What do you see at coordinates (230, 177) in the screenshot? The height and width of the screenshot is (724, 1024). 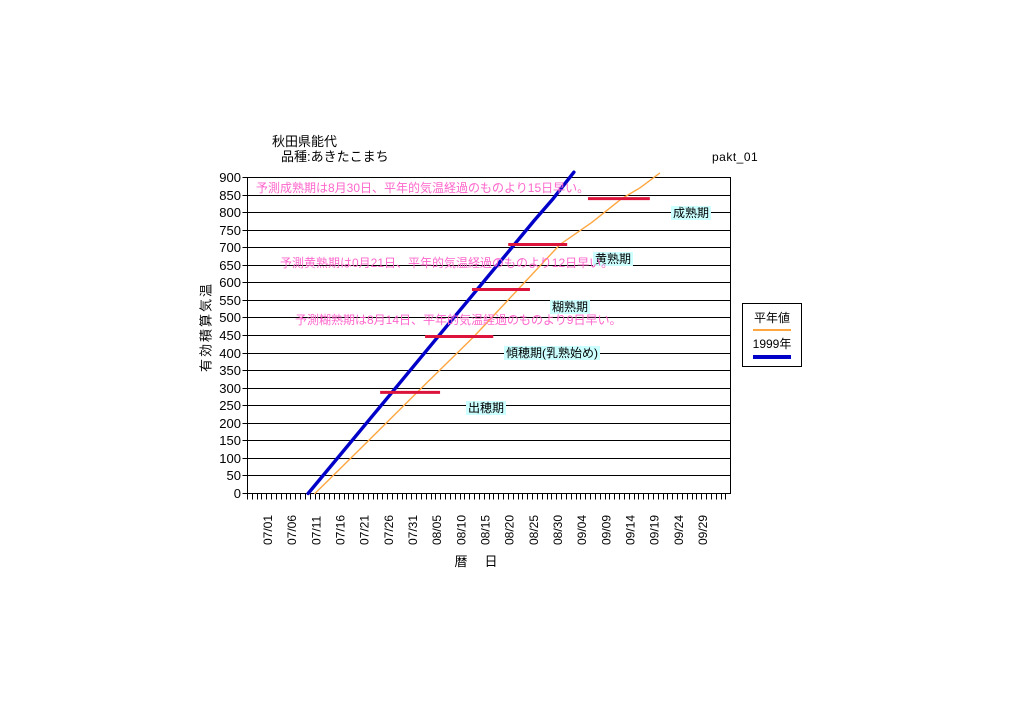 I see `y-tick-label: 900` at bounding box center [230, 177].